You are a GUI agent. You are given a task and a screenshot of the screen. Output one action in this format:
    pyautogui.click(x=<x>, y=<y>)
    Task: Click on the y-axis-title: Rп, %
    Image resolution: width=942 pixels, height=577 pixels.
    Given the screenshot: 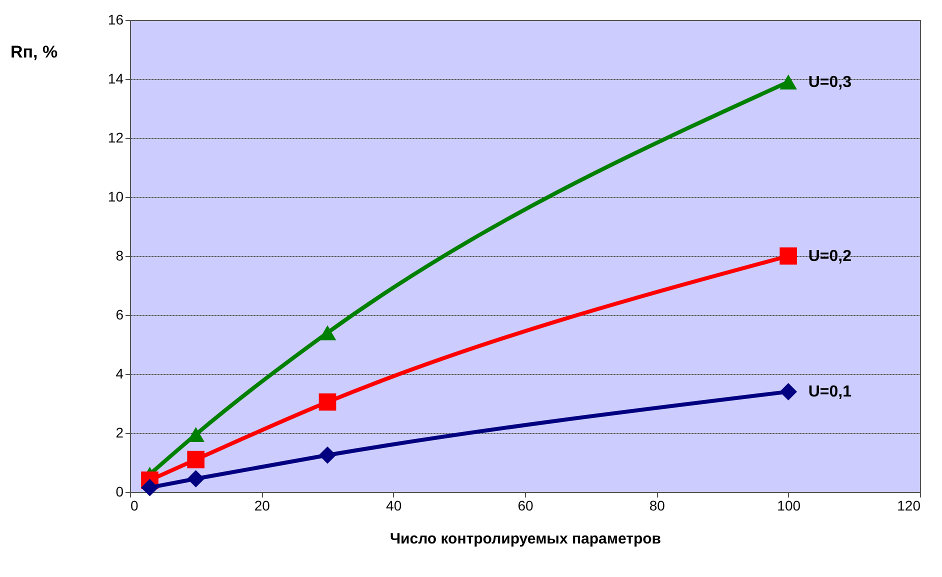 What is the action you would take?
    pyautogui.click(x=34, y=52)
    